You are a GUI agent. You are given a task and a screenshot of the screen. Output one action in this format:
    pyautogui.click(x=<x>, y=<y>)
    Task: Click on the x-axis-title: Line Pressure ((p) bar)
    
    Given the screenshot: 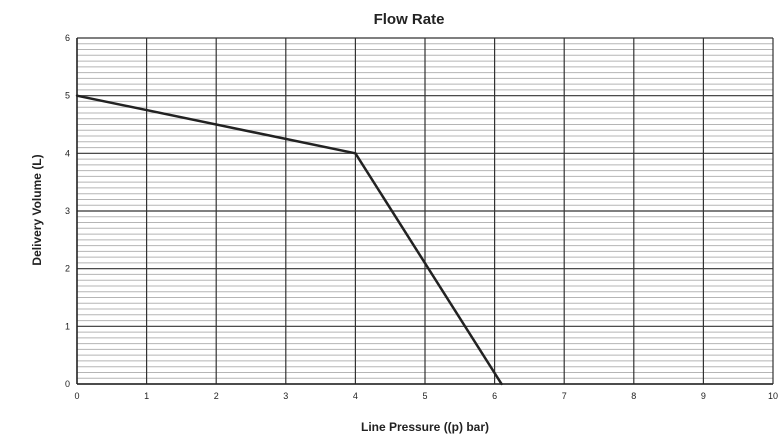 What is the action you would take?
    pyautogui.click(x=425, y=427)
    